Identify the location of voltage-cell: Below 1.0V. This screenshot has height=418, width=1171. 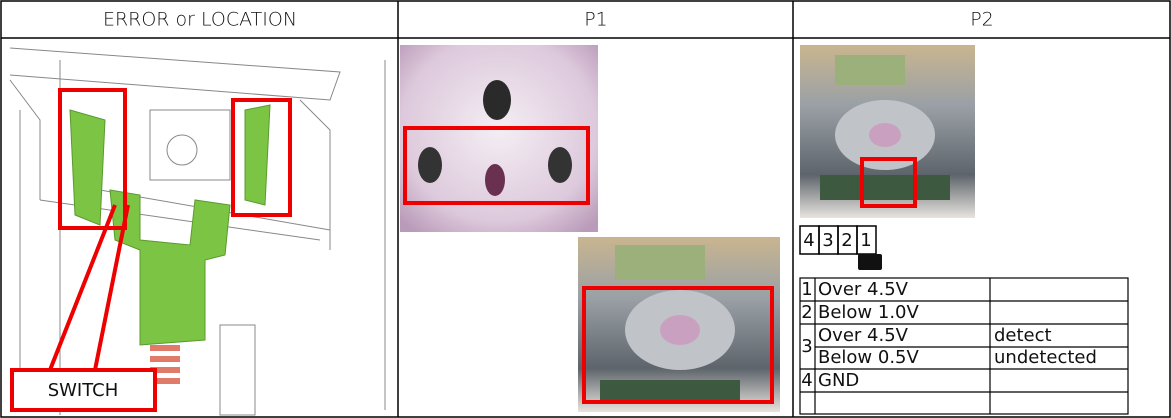
(869, 312).